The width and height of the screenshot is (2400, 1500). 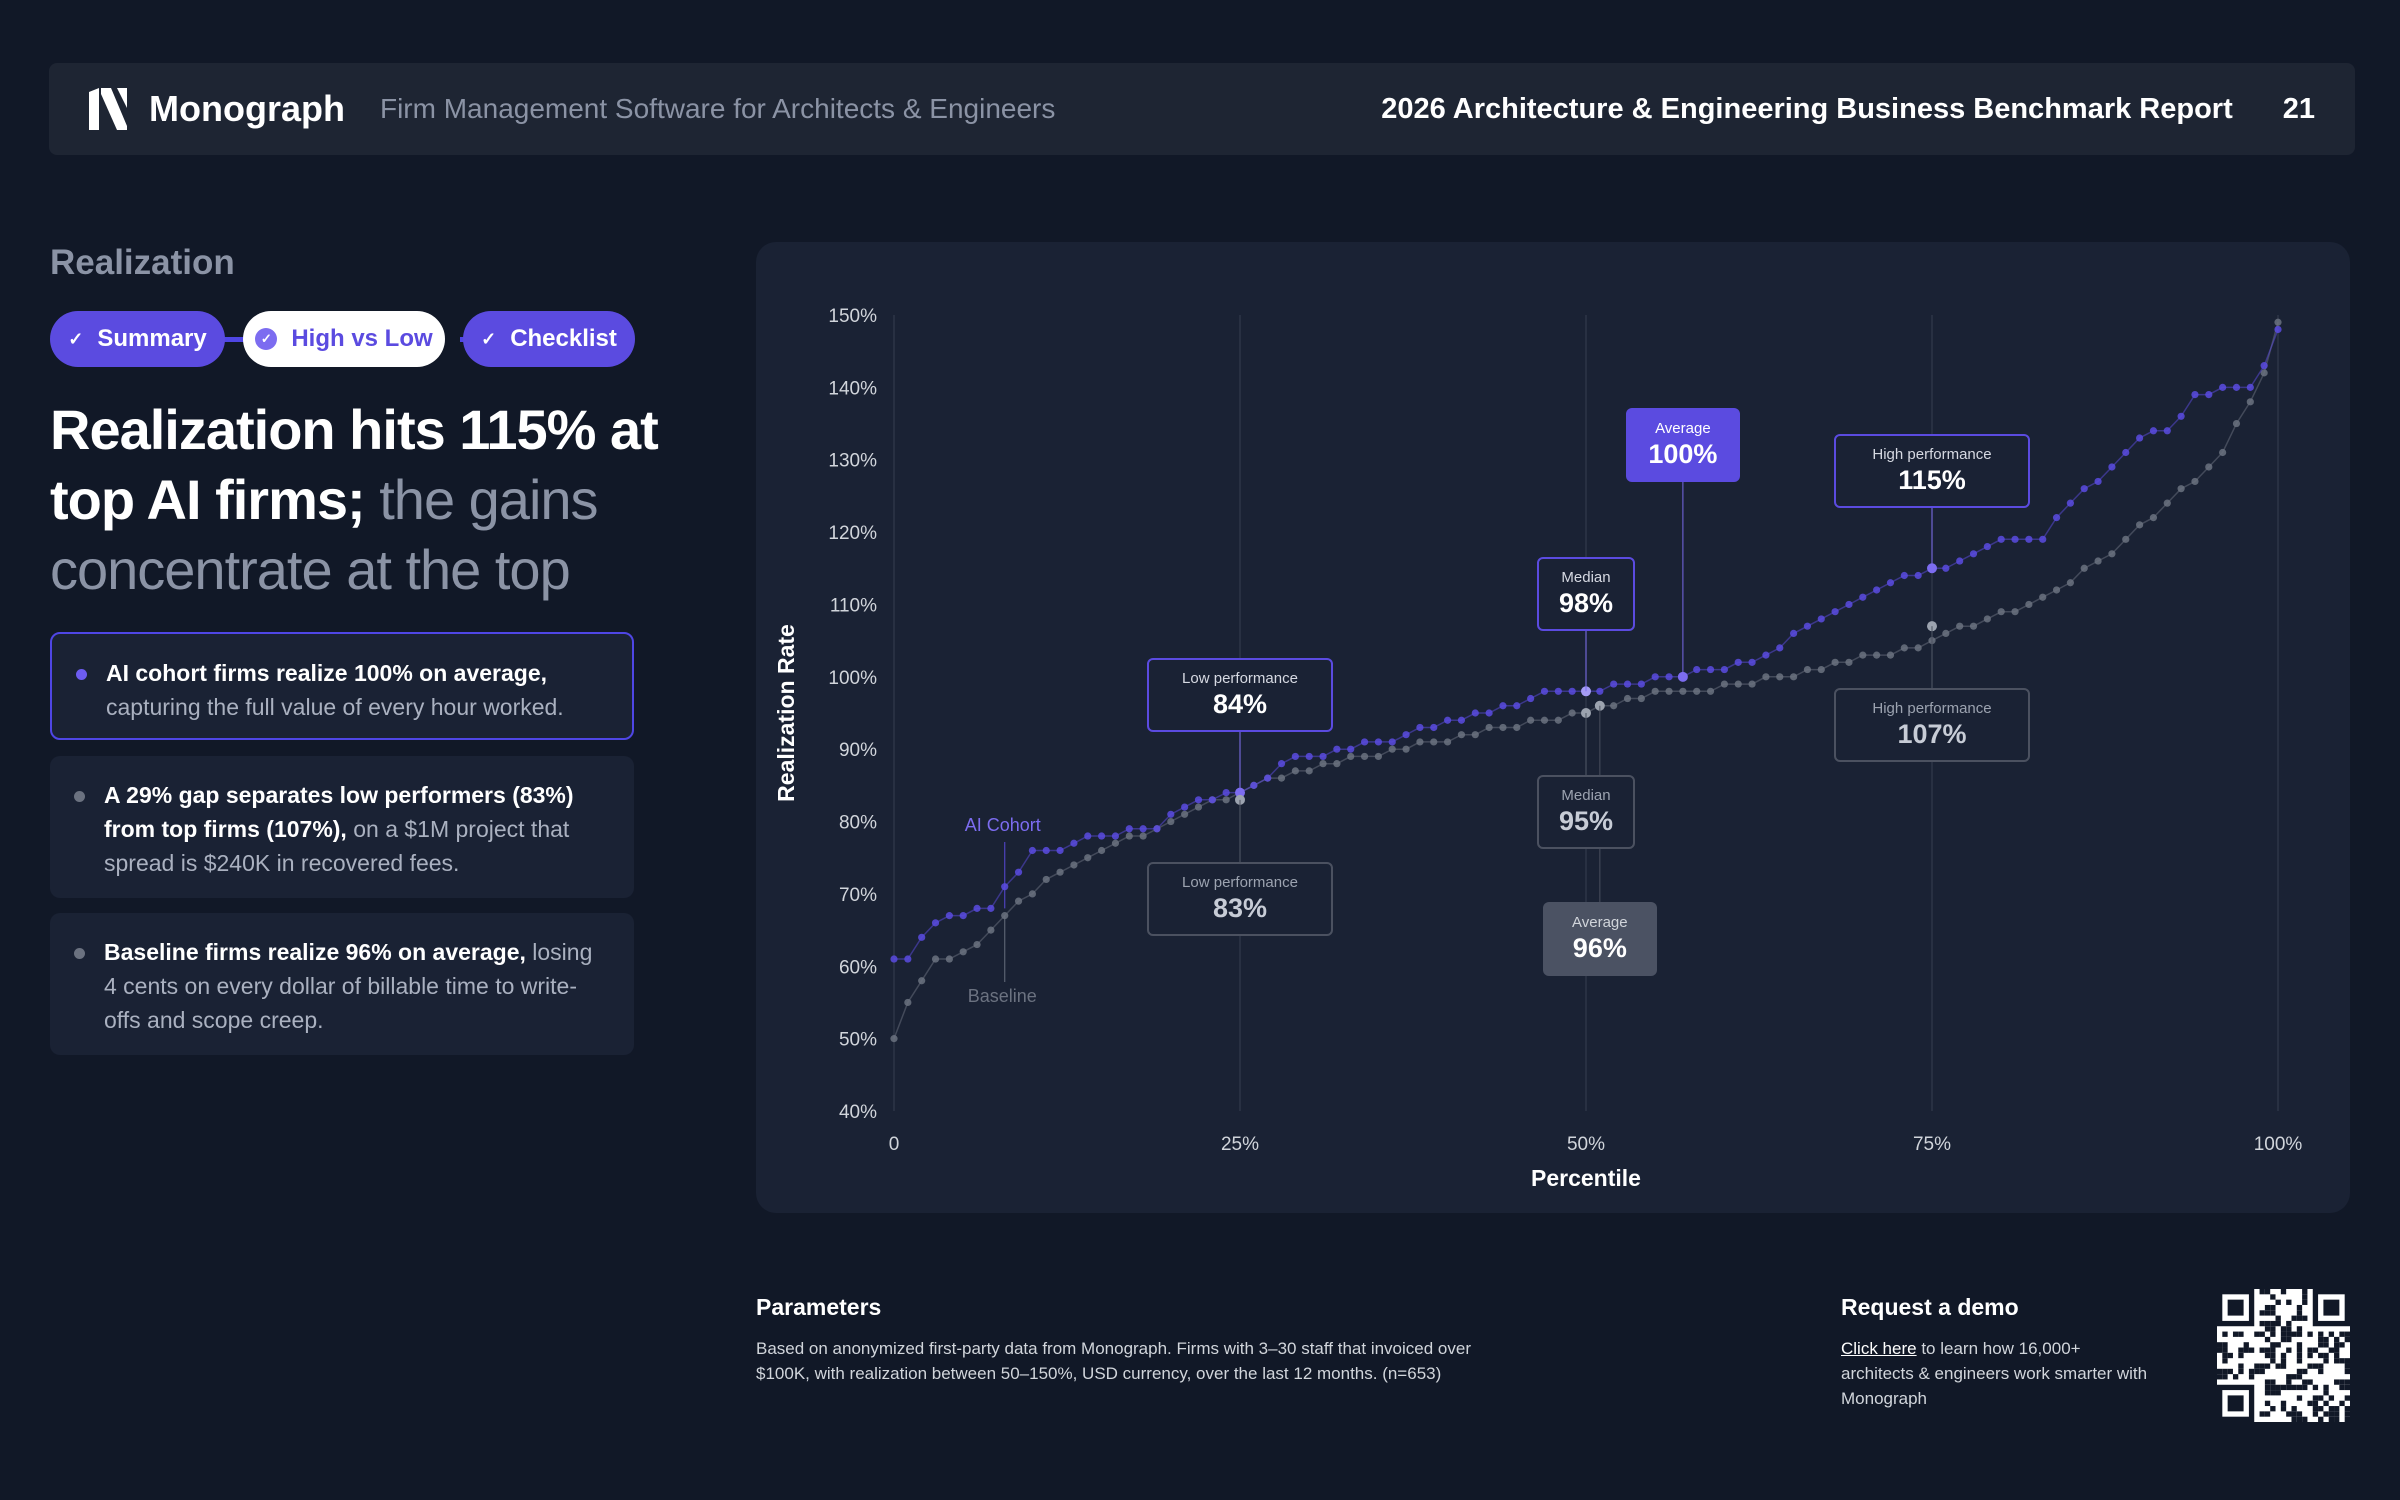 I want to click on y-tick-label: 110%, so click(x=853, y=605).